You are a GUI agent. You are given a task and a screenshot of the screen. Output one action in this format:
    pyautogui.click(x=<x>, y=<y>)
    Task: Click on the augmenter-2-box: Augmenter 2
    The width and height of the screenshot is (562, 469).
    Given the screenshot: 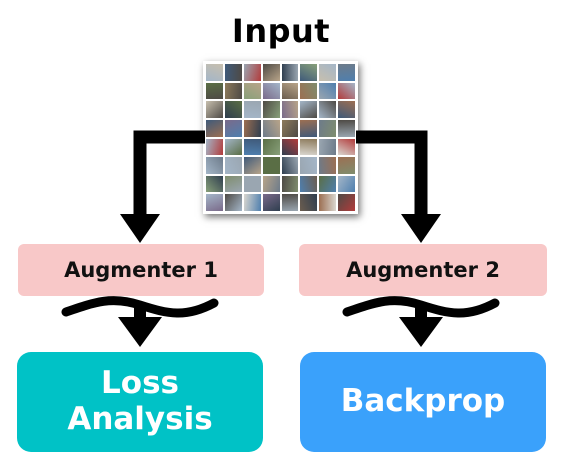 What is the action you would take?
    pyautogui.click(x=423, y=270)
    